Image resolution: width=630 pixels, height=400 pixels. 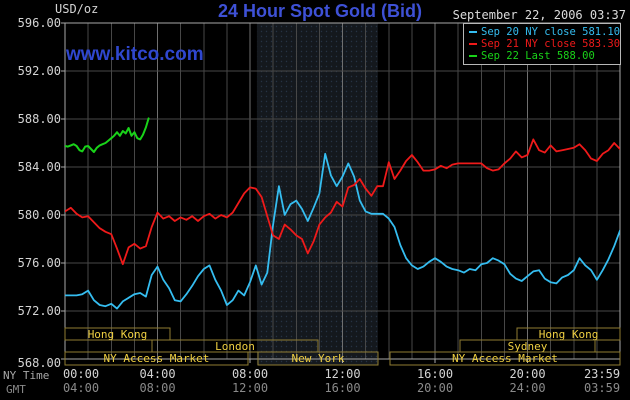 What do you see at coordinates (107, 135) in the screenshot?
I see `price-line-sep22` at bounding box center [107, 135].